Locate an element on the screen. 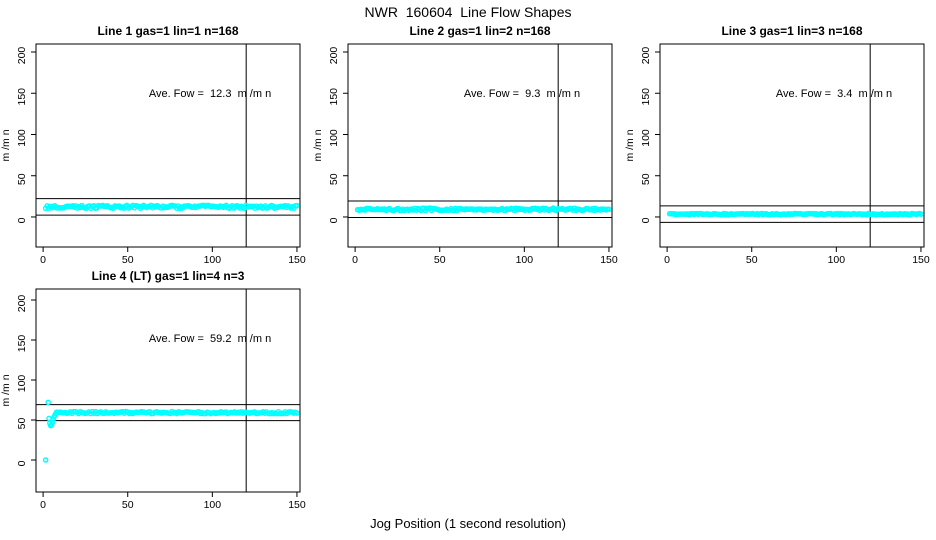 This screenshot has width=936, height=540. panel-title: Line 2 gas=1 lin=2 n=168 is located at coordinates (479, 31).